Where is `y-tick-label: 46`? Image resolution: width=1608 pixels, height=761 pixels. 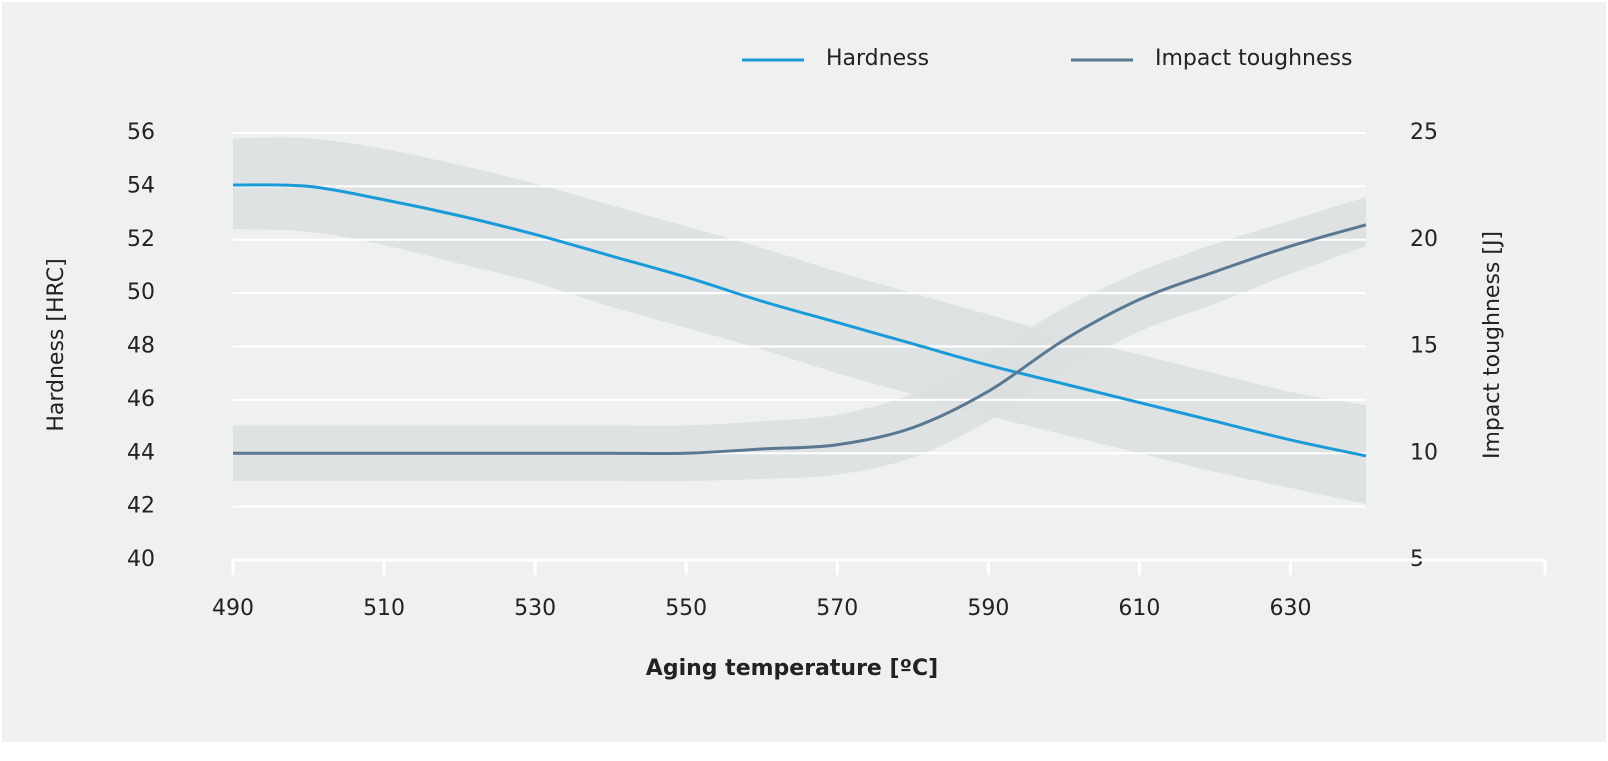
y-tick-label: 46 is located at coordinates (141, 399).